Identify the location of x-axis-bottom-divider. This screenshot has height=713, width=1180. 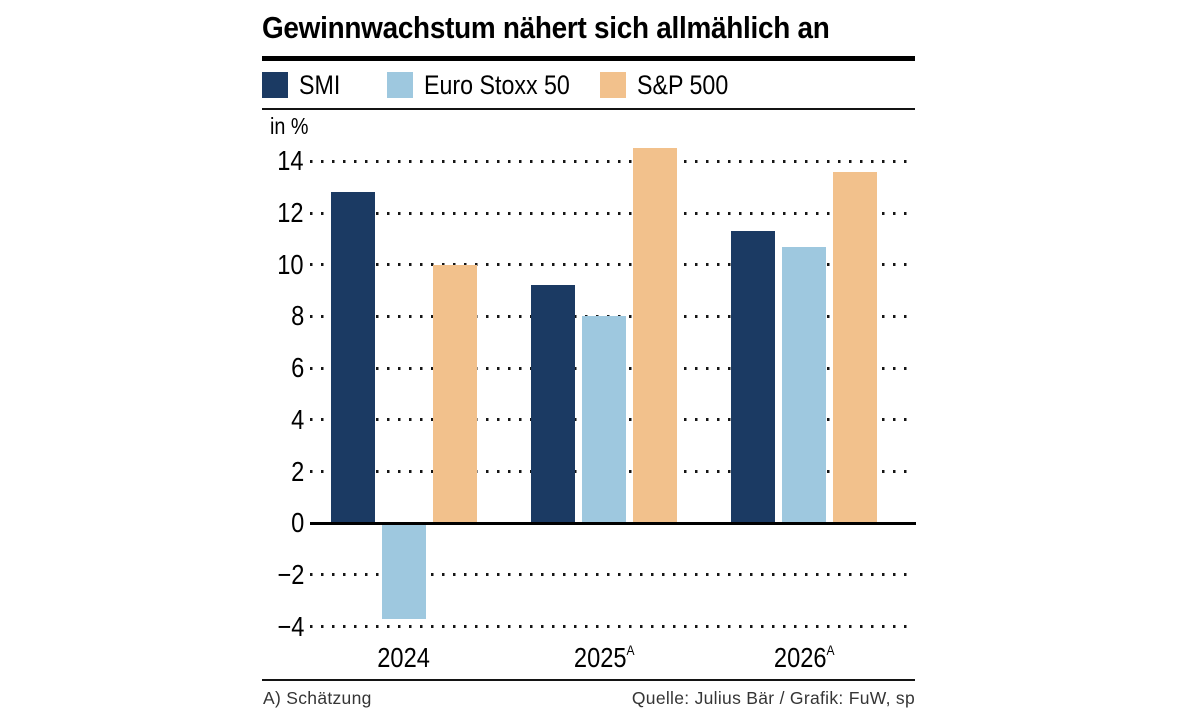
(588, 680).